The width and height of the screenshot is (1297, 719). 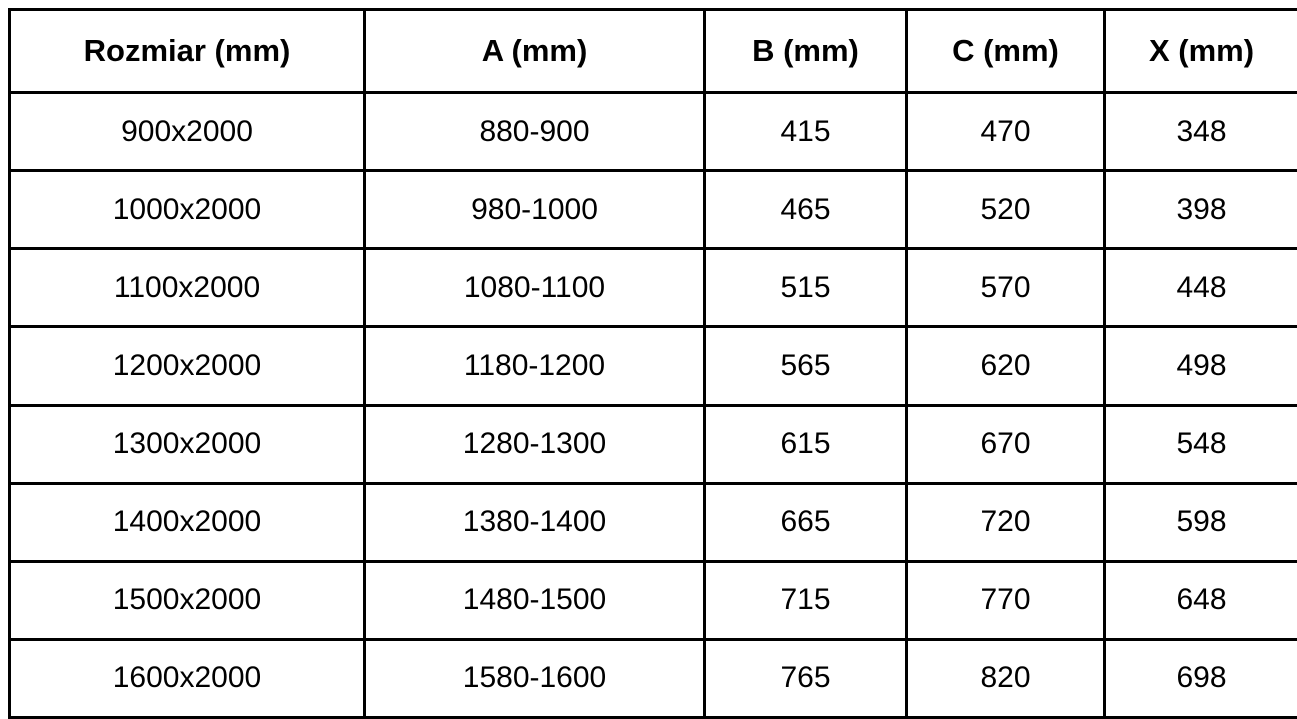 What do you see at coordinates (534, 366) in the screenshot?
I see `cell-a: 1180-1200` at bounding box center [534, 366].